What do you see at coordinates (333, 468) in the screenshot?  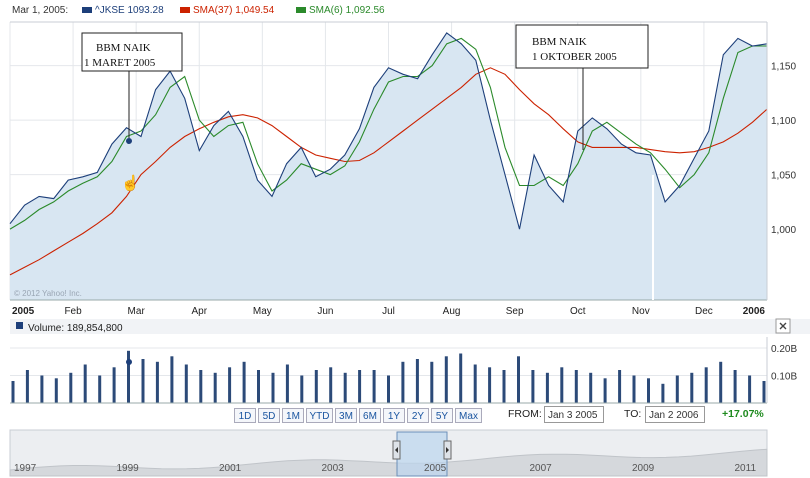 I see `navigator-year-label: 2003` at bounding box center [333, 468].